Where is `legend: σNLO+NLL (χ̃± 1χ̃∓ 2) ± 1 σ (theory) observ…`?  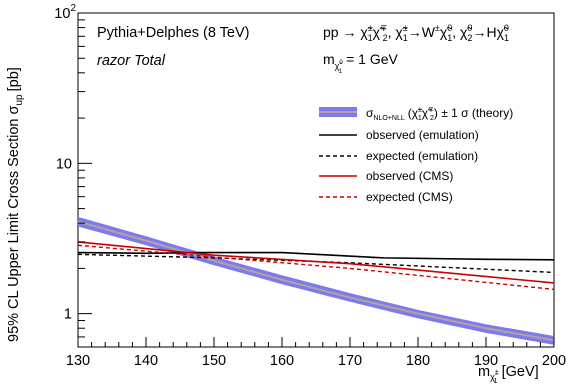
legend: σNLO+NLL (χ̃± 1χ̃∓ 2) ± 1 σ (theory) observ… is located at coordinates (416, 155).